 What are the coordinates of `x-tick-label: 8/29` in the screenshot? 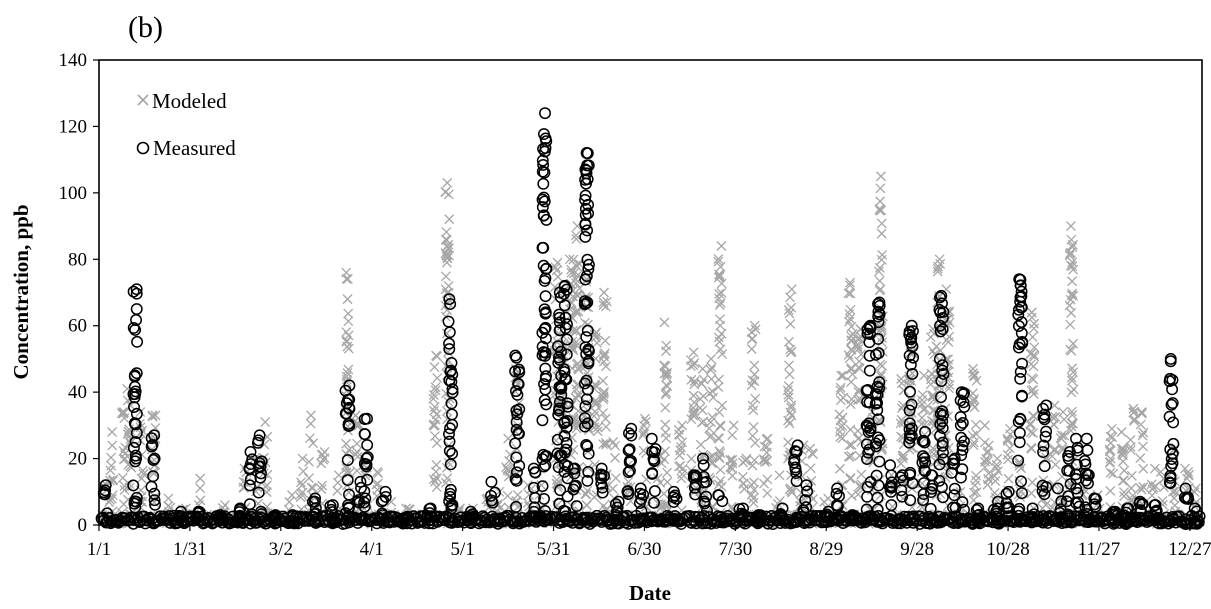 It's located at (826, 549).